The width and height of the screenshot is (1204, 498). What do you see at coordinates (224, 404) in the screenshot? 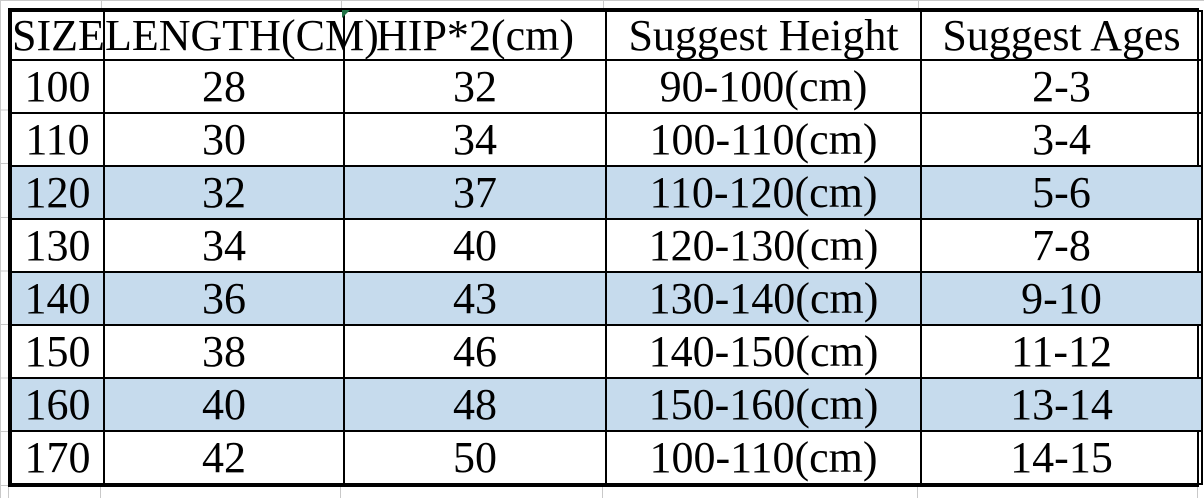
I see `cell-length: 40` at bounding box center [224, 404].